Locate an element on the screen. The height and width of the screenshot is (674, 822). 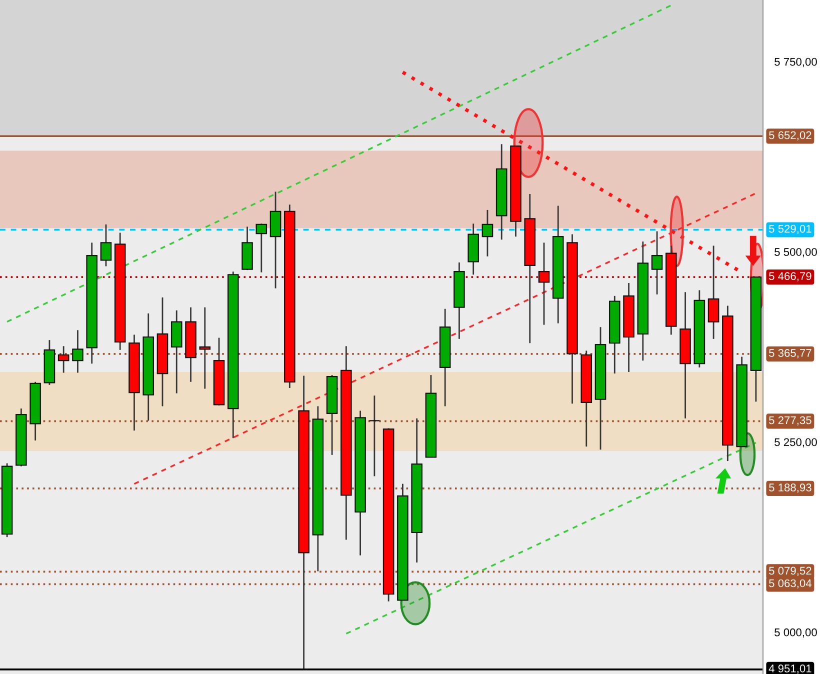
y-tick-label: 5 500,00 is located at coordinates (795, 253).